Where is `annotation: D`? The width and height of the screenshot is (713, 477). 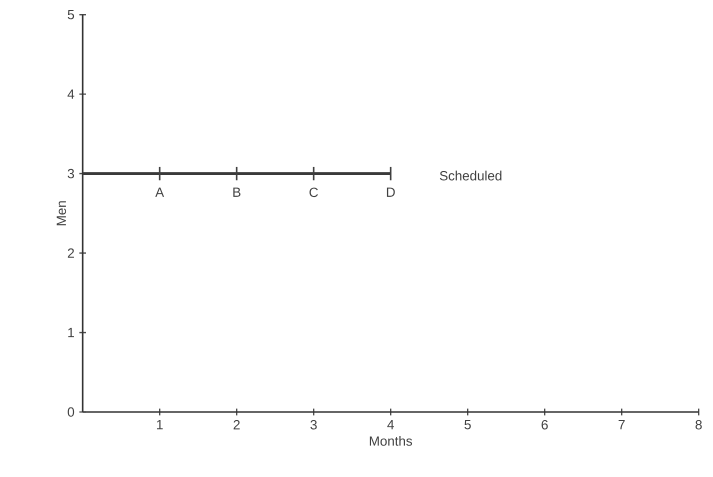 annotation: D is located at coordinates (390, 192).